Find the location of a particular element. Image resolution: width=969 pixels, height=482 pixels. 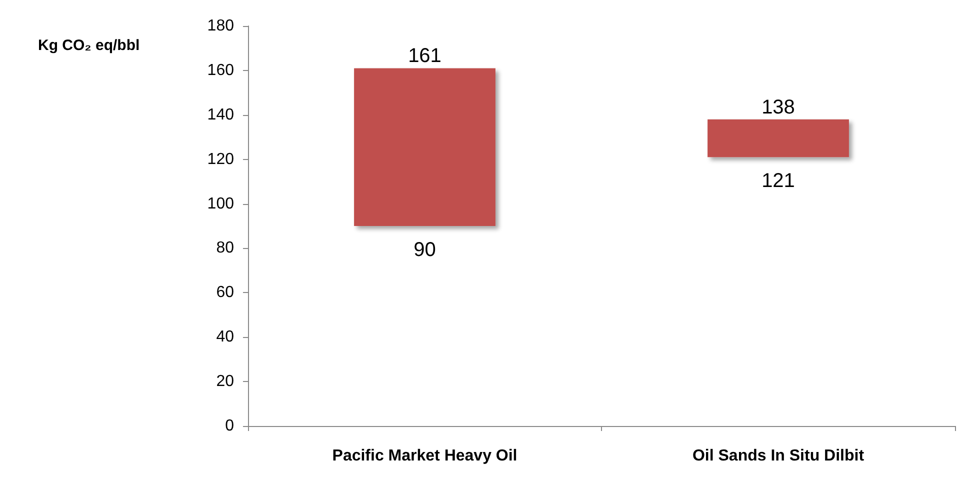

y-tick-label: 180 is located at coordinates (220, 26).